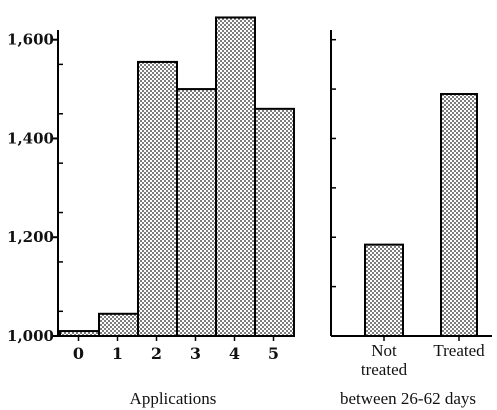 Image resolution: width=497 pixels, height=410 pixels. Describe the element at coordinates (30, 237) in the screenshot. I see `y-tick-label: 1,200` at that location.